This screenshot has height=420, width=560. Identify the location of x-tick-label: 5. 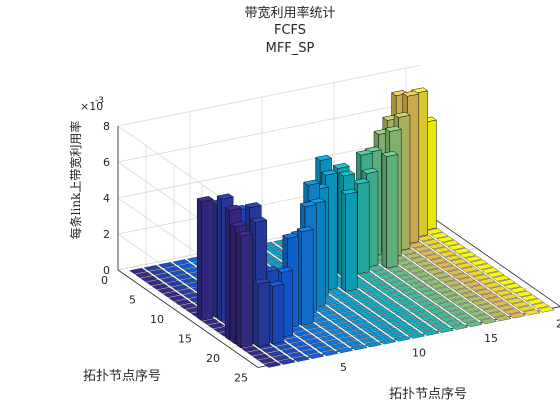
(343, 367).